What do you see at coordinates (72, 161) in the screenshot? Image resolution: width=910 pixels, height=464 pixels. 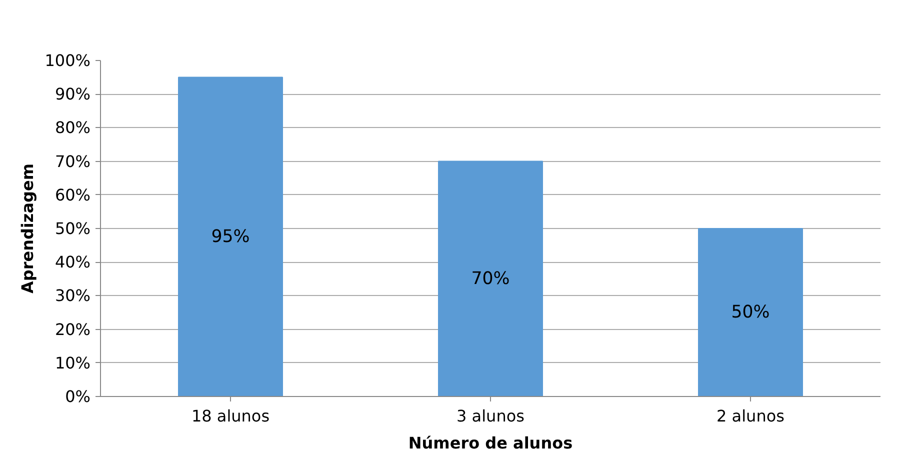 I see `y-tick-label: 70%` at bounding box center [72, 161].